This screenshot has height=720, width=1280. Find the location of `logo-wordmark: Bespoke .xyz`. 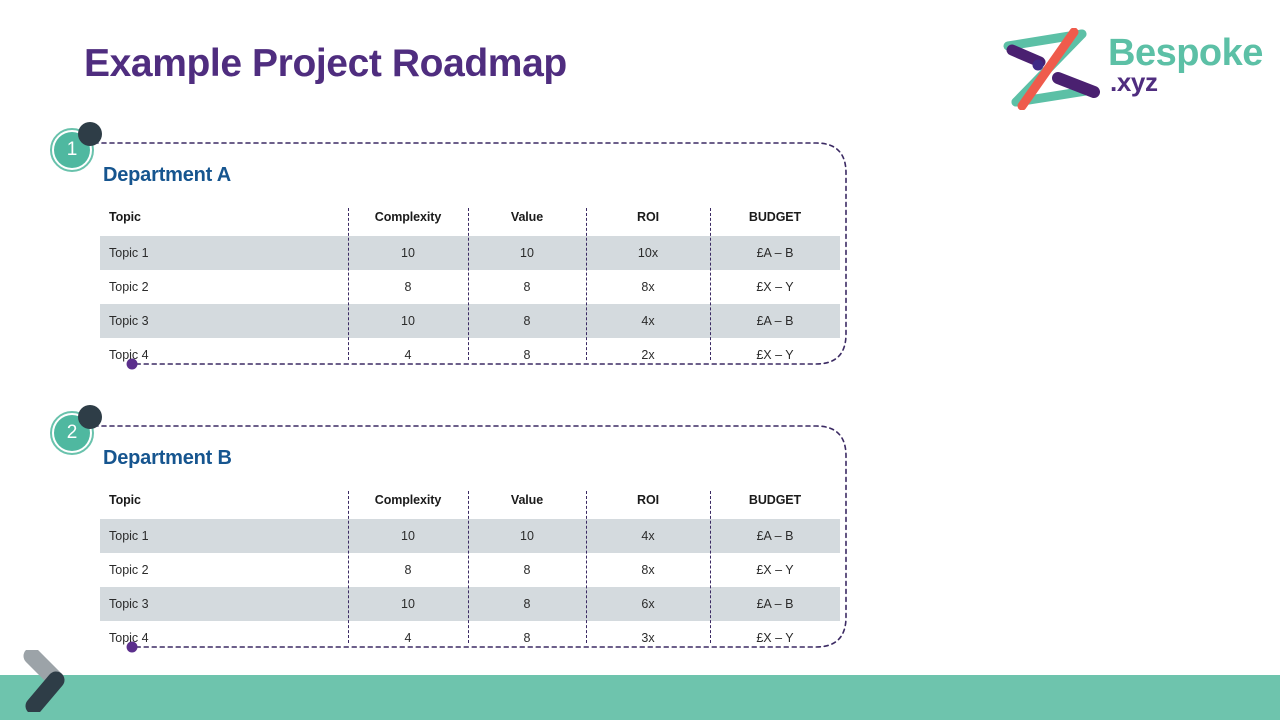

logo-wordmark: Bespoke .xyz is located at coordinates (1185, 71).